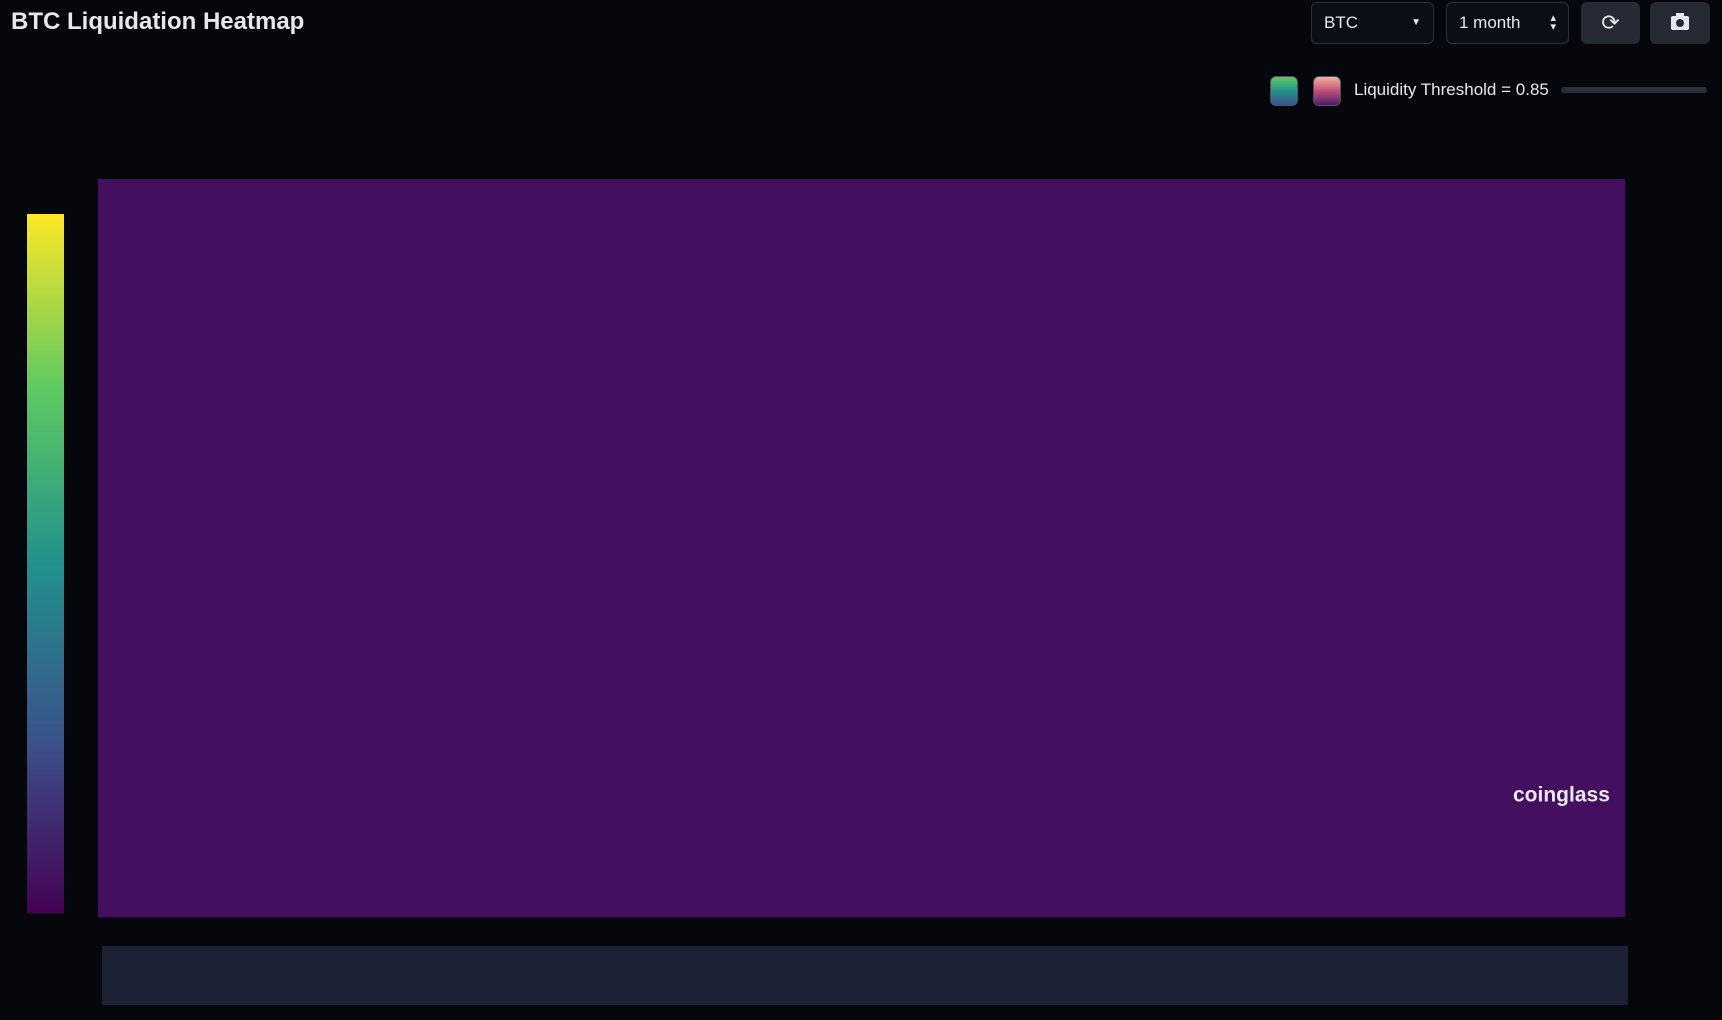 This screenshot has width=1722, height=1020. Describe the element at coordinates (1532, 89) in the screenshot. I see `threshold-value: 0.85` at that location.